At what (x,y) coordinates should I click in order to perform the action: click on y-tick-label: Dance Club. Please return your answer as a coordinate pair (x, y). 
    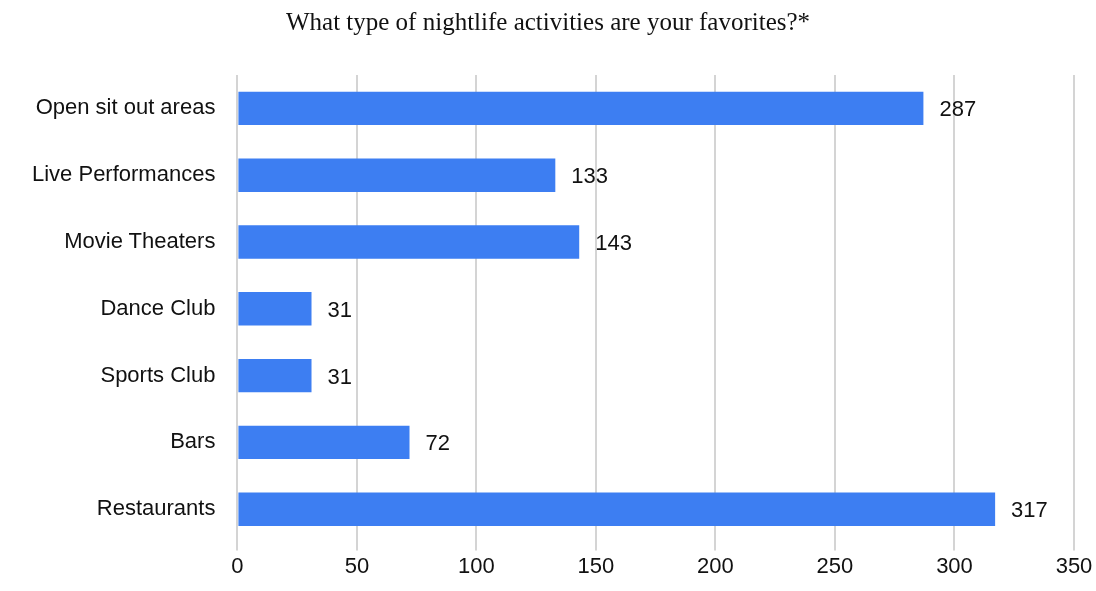
    Looking at the image, I should click on (158, 307).